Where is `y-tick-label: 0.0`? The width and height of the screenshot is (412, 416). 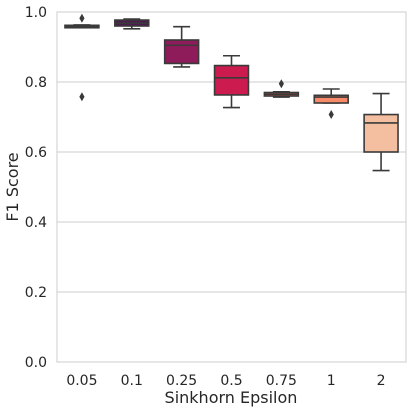 y-tick-label: 0.0 is located at coordinates (36, 363).